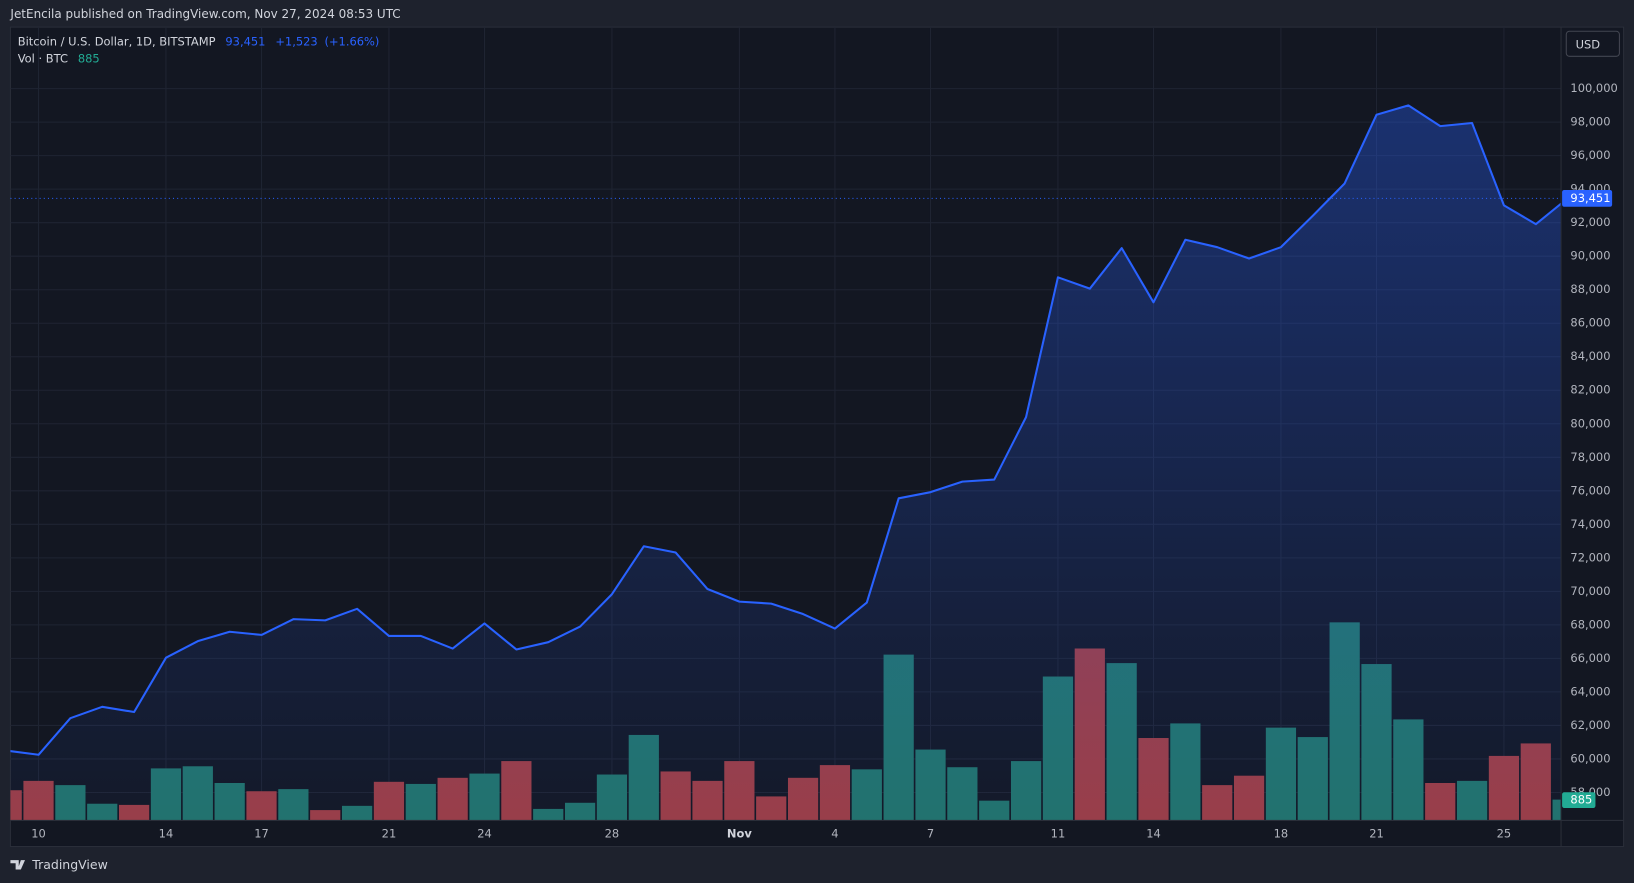 Image resolution: width=1634 pixels, height=883 pixels. What do you see at coordinates (1590, 256) in the screenshot?
I see `y-tick-label: 90,000` at bounding box center [1590, 256].